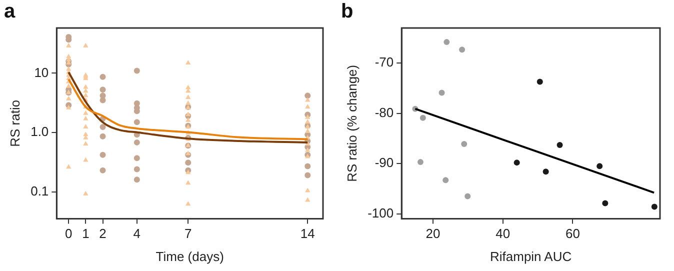 Image resolution: width=674 pixels, height=271 pixels. What do you see at coordinates (503, 234) in the screenshot?
I see `x-tick-label: 40` at bounding box center [503, 234].